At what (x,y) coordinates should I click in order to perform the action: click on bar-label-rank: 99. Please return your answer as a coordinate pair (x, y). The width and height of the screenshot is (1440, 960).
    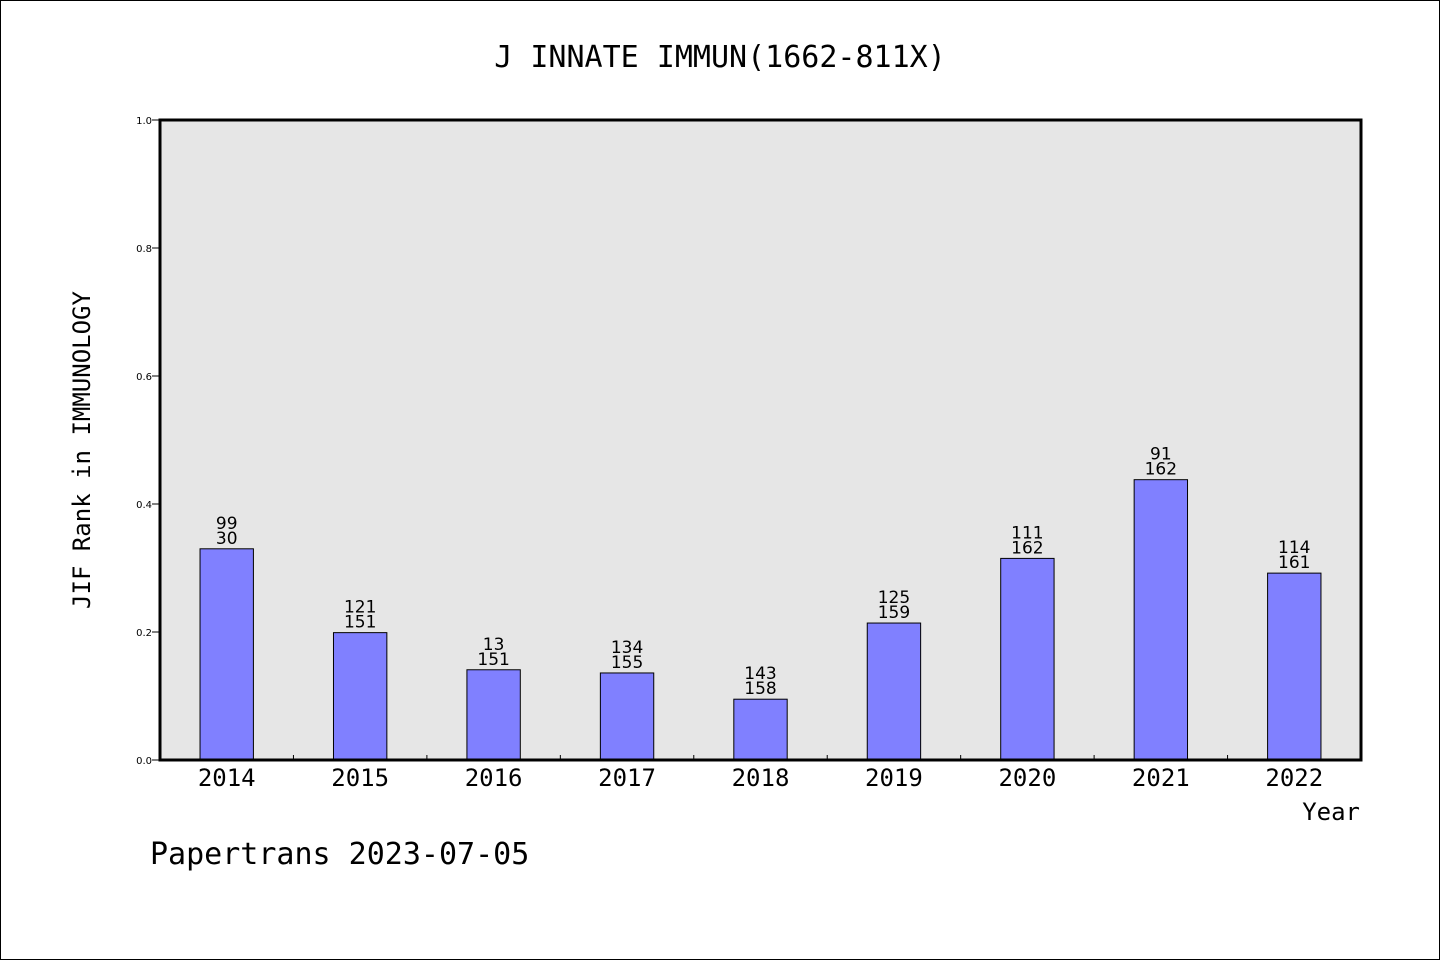
    Looking at the image, I should click on (227, 524).